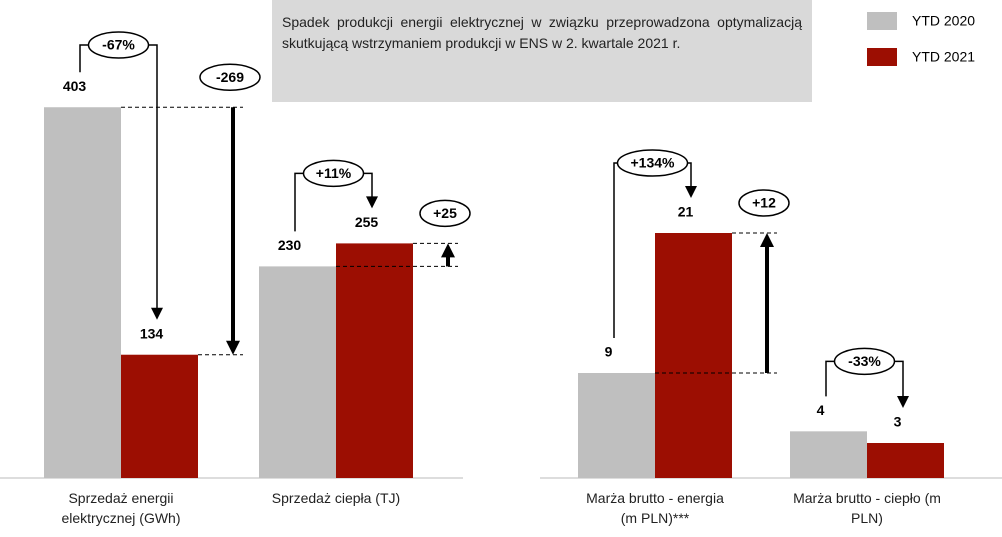 The height and width of the screenshot is (537, 1002). I want to click on change-label: -269, so click(230, 77).